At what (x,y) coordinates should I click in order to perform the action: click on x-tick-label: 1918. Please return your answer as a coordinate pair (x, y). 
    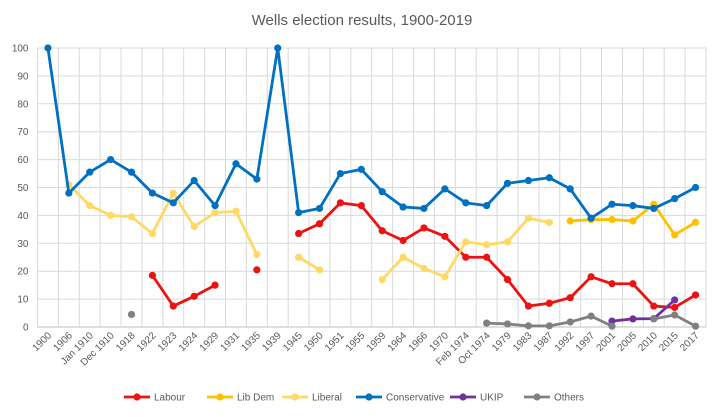
    Looking at the image, I should click on (126, 342).